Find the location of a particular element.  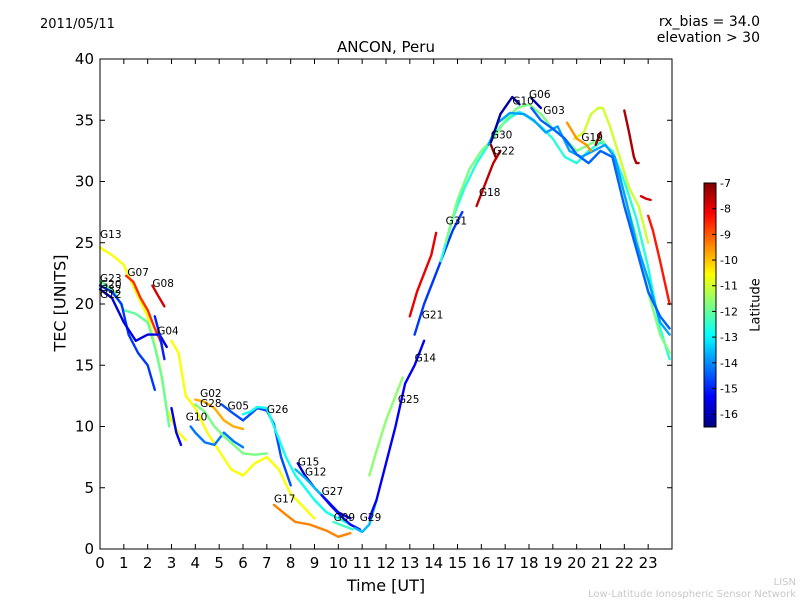

y-tick-label: 30 is located at coordinates (84, 182).